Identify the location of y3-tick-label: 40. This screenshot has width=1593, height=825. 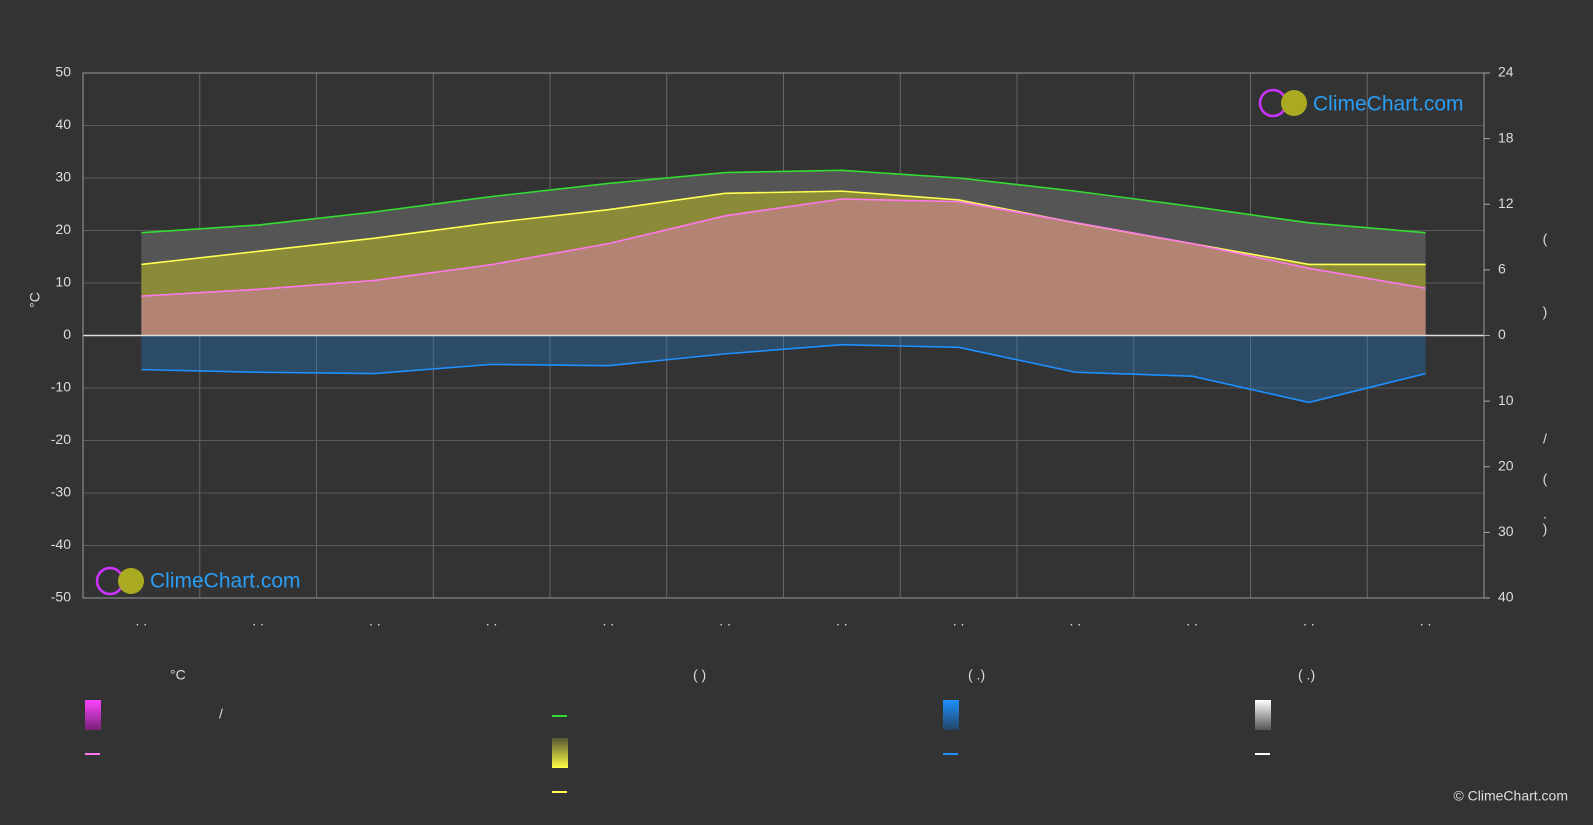
(1506, 597).